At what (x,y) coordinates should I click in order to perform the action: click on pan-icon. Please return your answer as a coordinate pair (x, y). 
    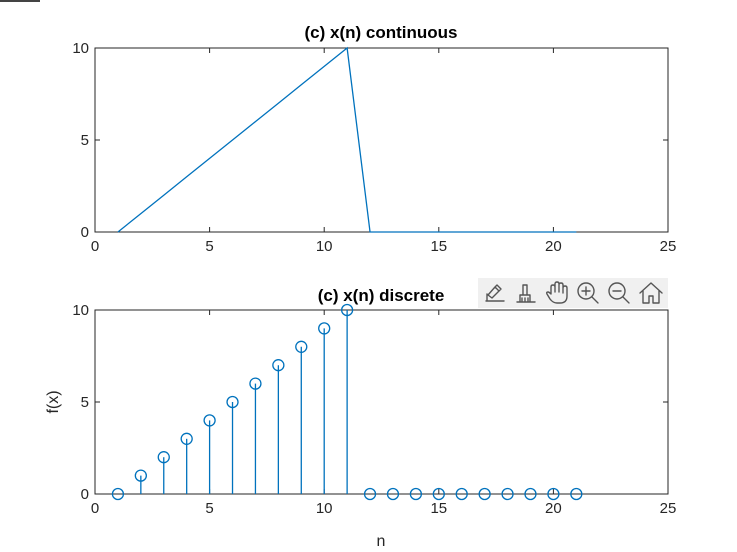
    Looking at the image, I should click on (557, 293).